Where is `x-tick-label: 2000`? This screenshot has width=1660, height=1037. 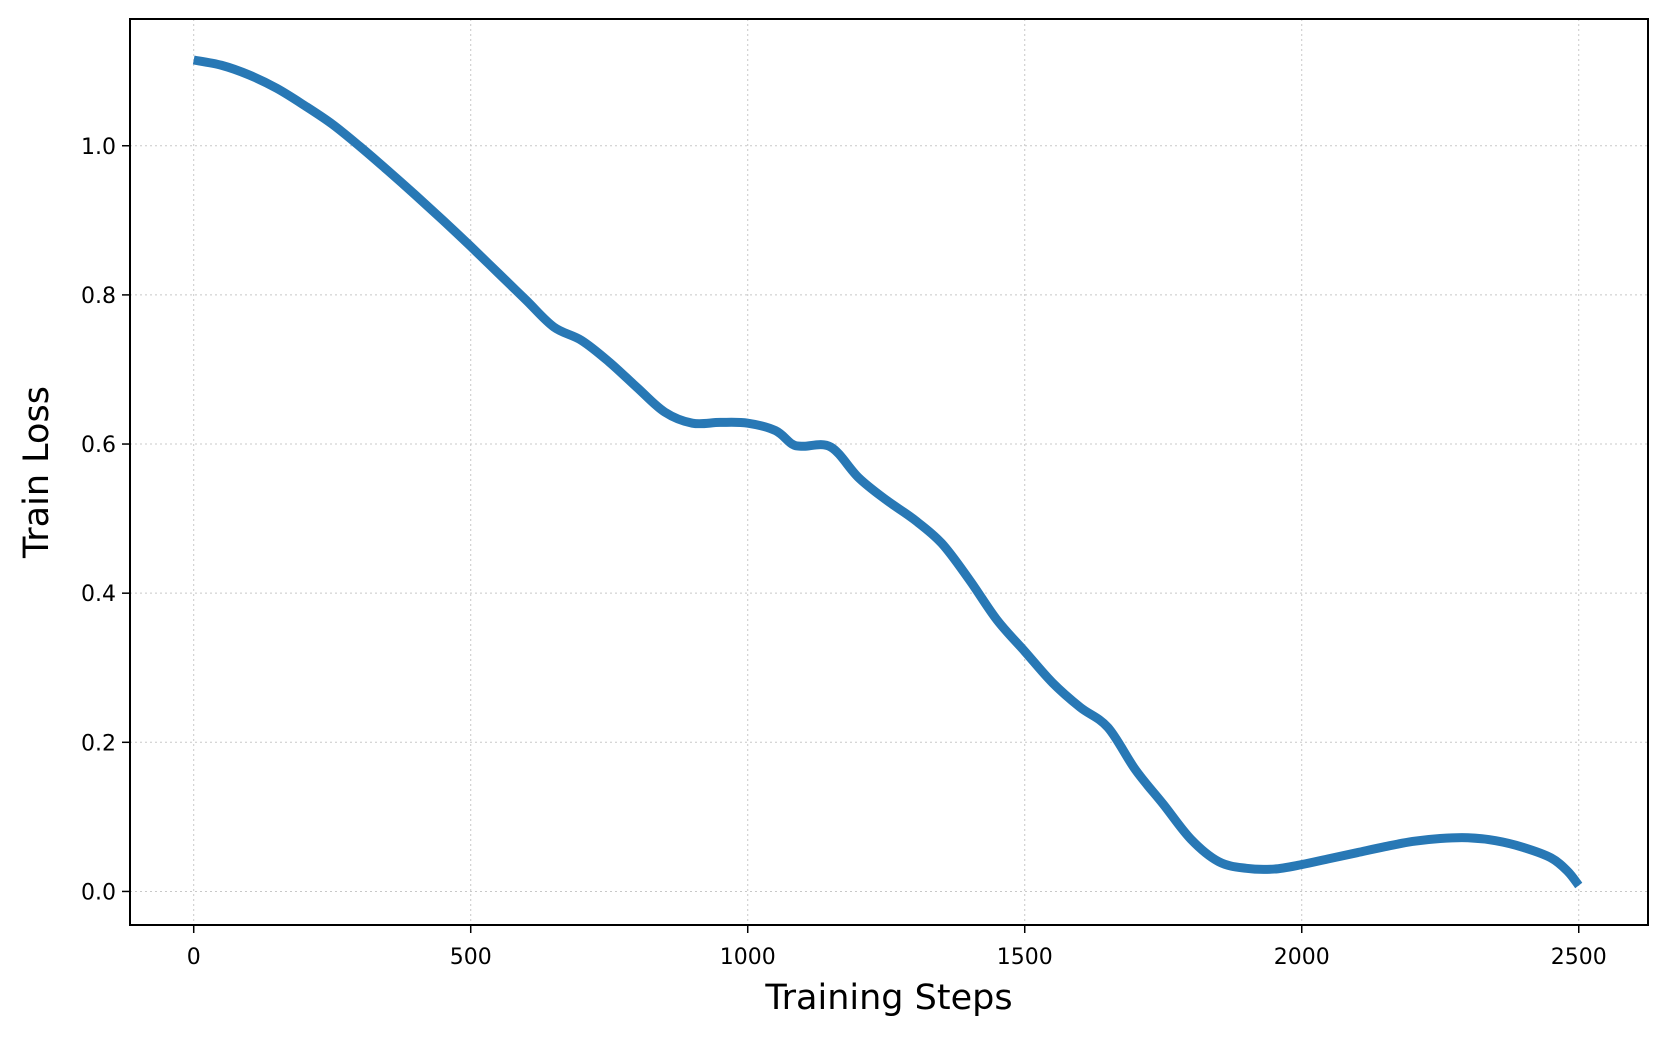 x-tick-label: 2000 is located at coordinates (1302, 957).